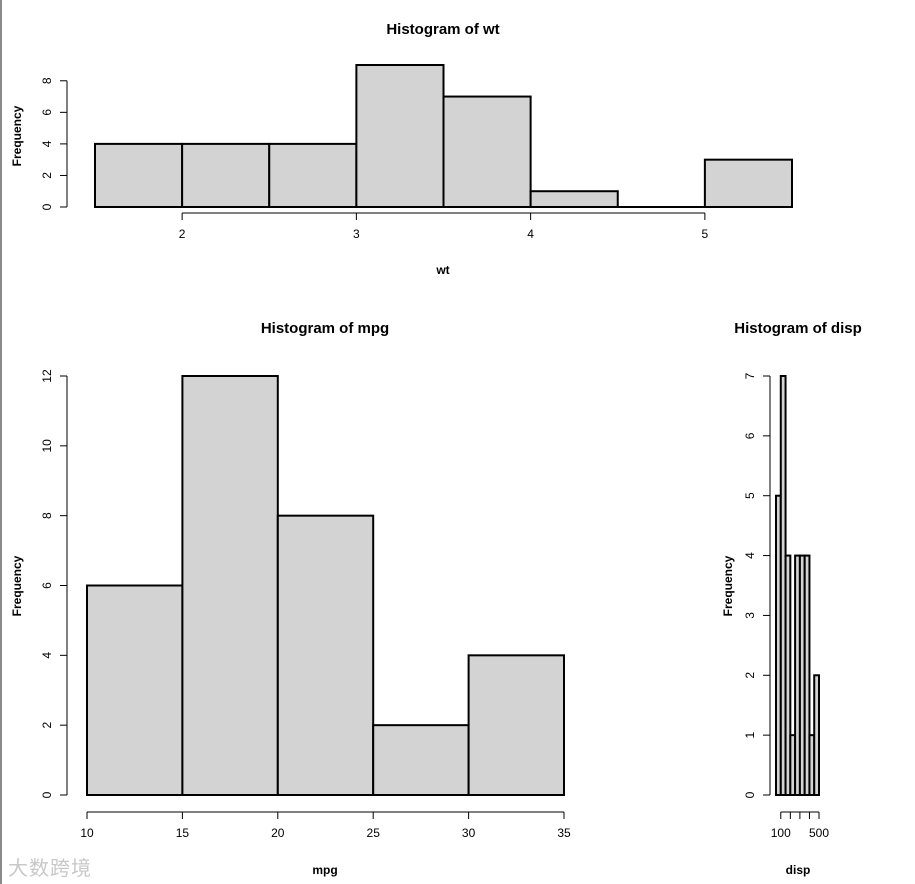 The width and height of the screenshot is (915, 884). I want to click on y-tick-label: 12, so click(47, 376).